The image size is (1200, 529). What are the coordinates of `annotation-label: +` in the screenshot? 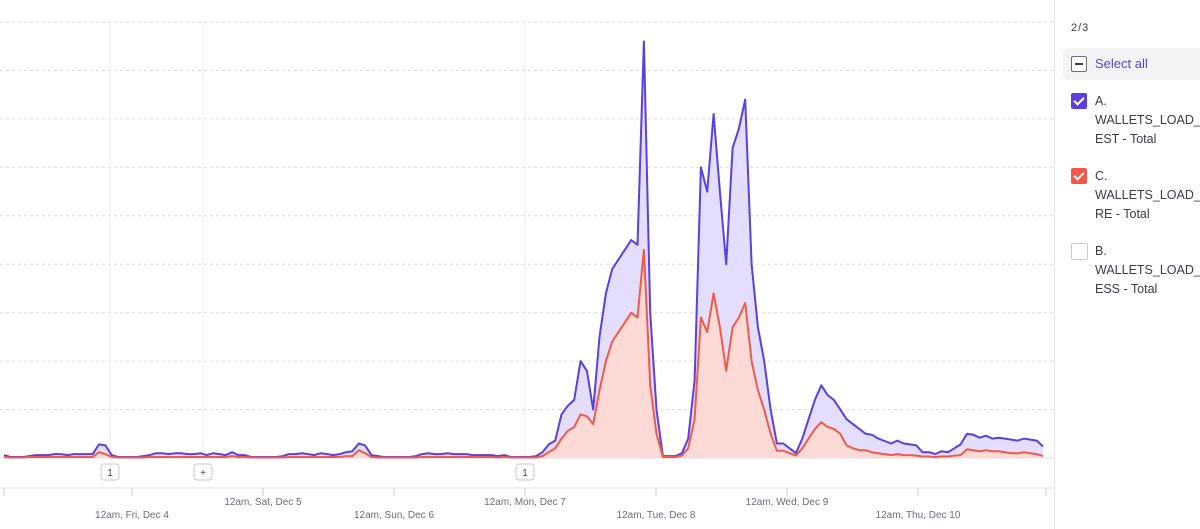 It's located at (203, 473).